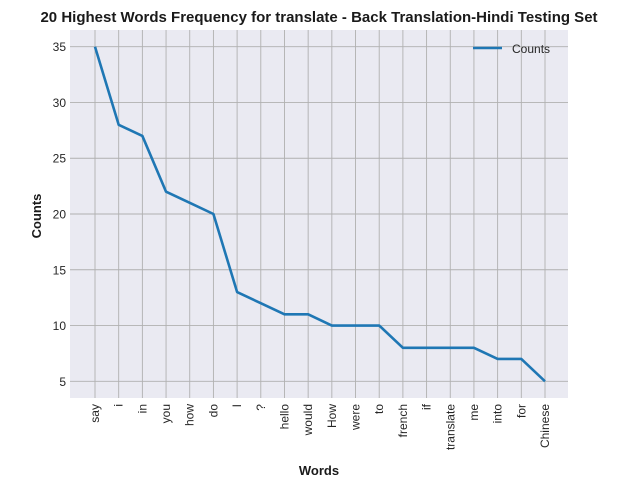  I want to click on legend-label: Counts, so click(531, 49).